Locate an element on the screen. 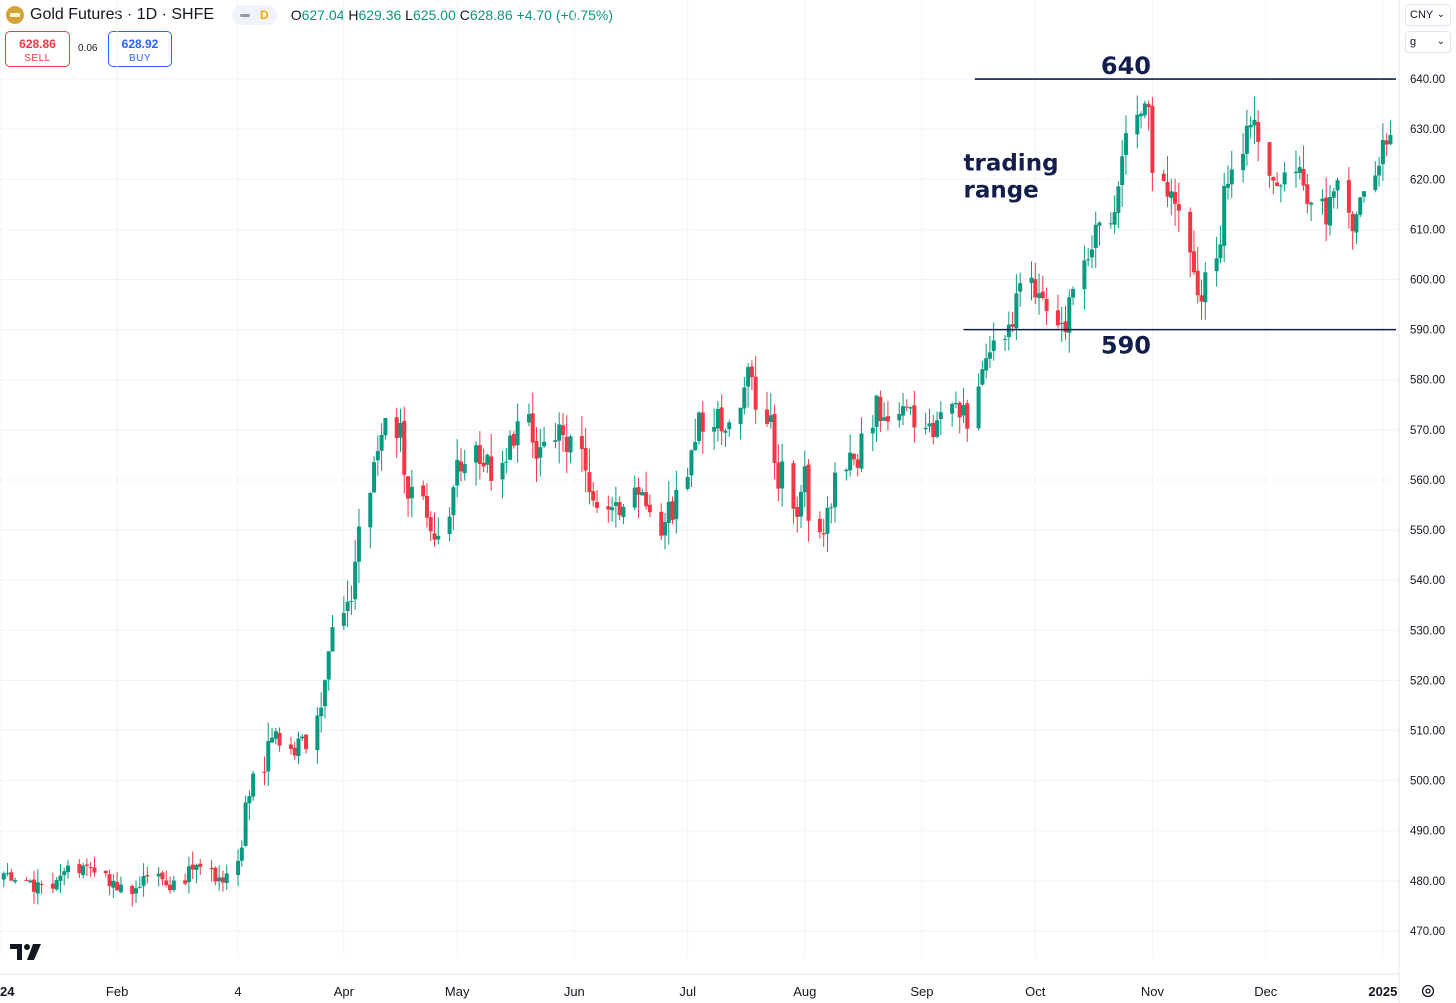 The image size is (1456, 1003). annotation-line: trading is located at coordinates (1010, 163).